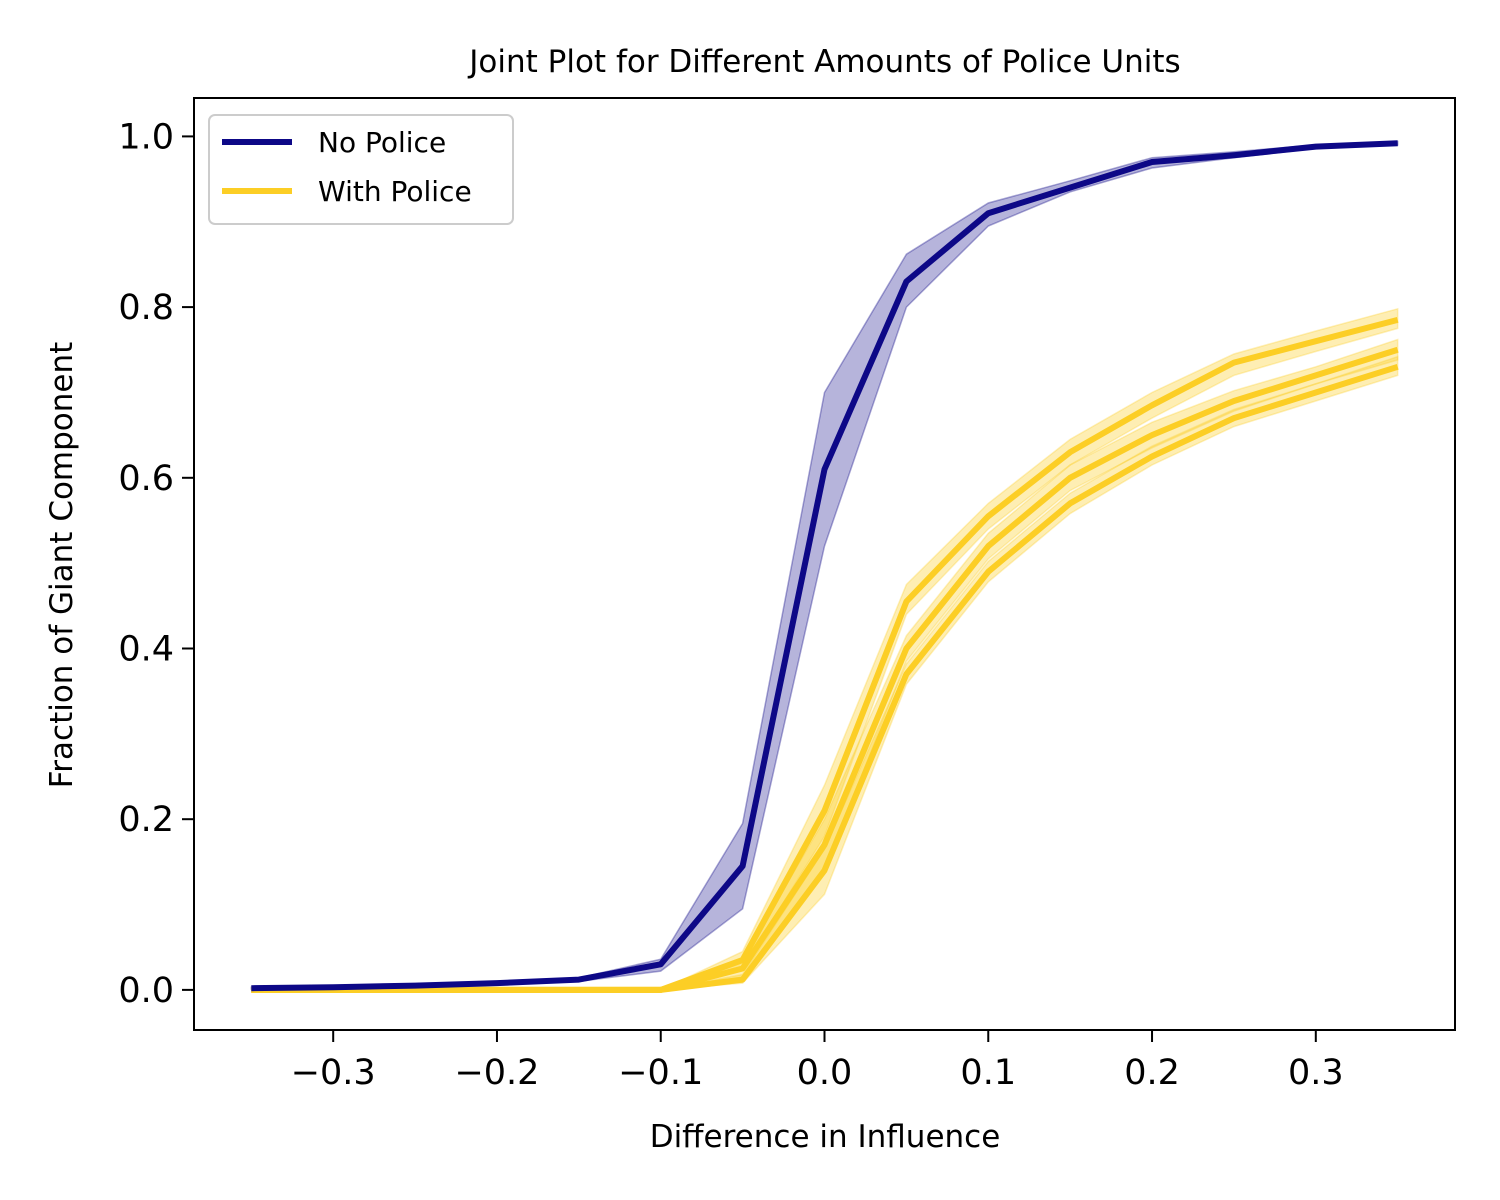 The height and width of the screenshot is (1200, 1500). Describe the element at coordinates (1316, 1073) in the screenshot. I see `x-tick-label: 0.3` at that location.